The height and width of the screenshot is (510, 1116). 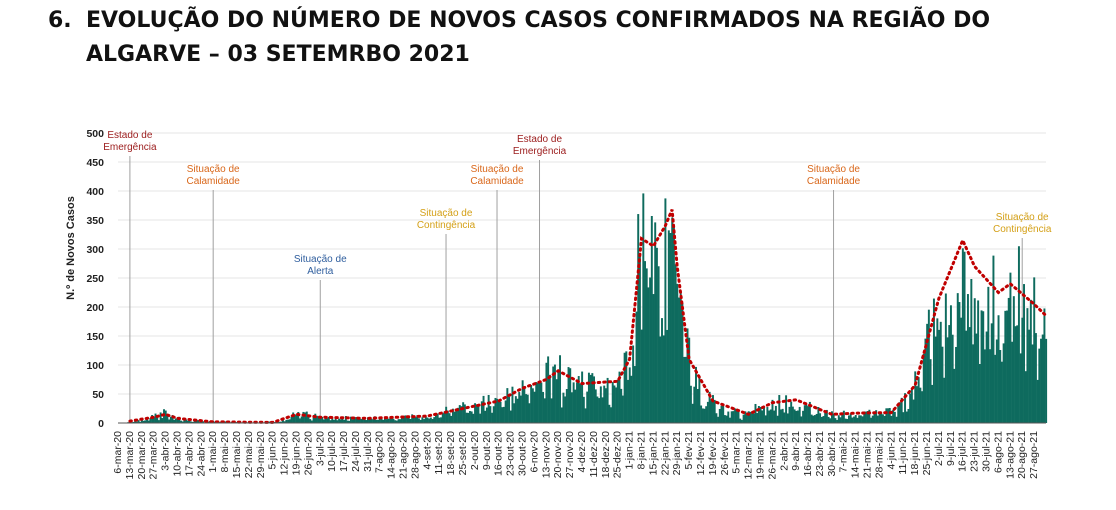 What do you see at coordinates (95, 250) in the screenshot?
I see `y-tick-label: 300` at bounding box center [95, 250].